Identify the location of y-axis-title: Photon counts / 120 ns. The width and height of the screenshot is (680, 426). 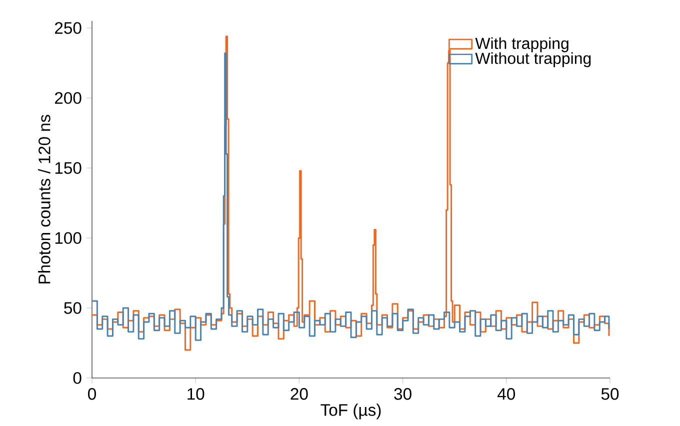
(44, 199).